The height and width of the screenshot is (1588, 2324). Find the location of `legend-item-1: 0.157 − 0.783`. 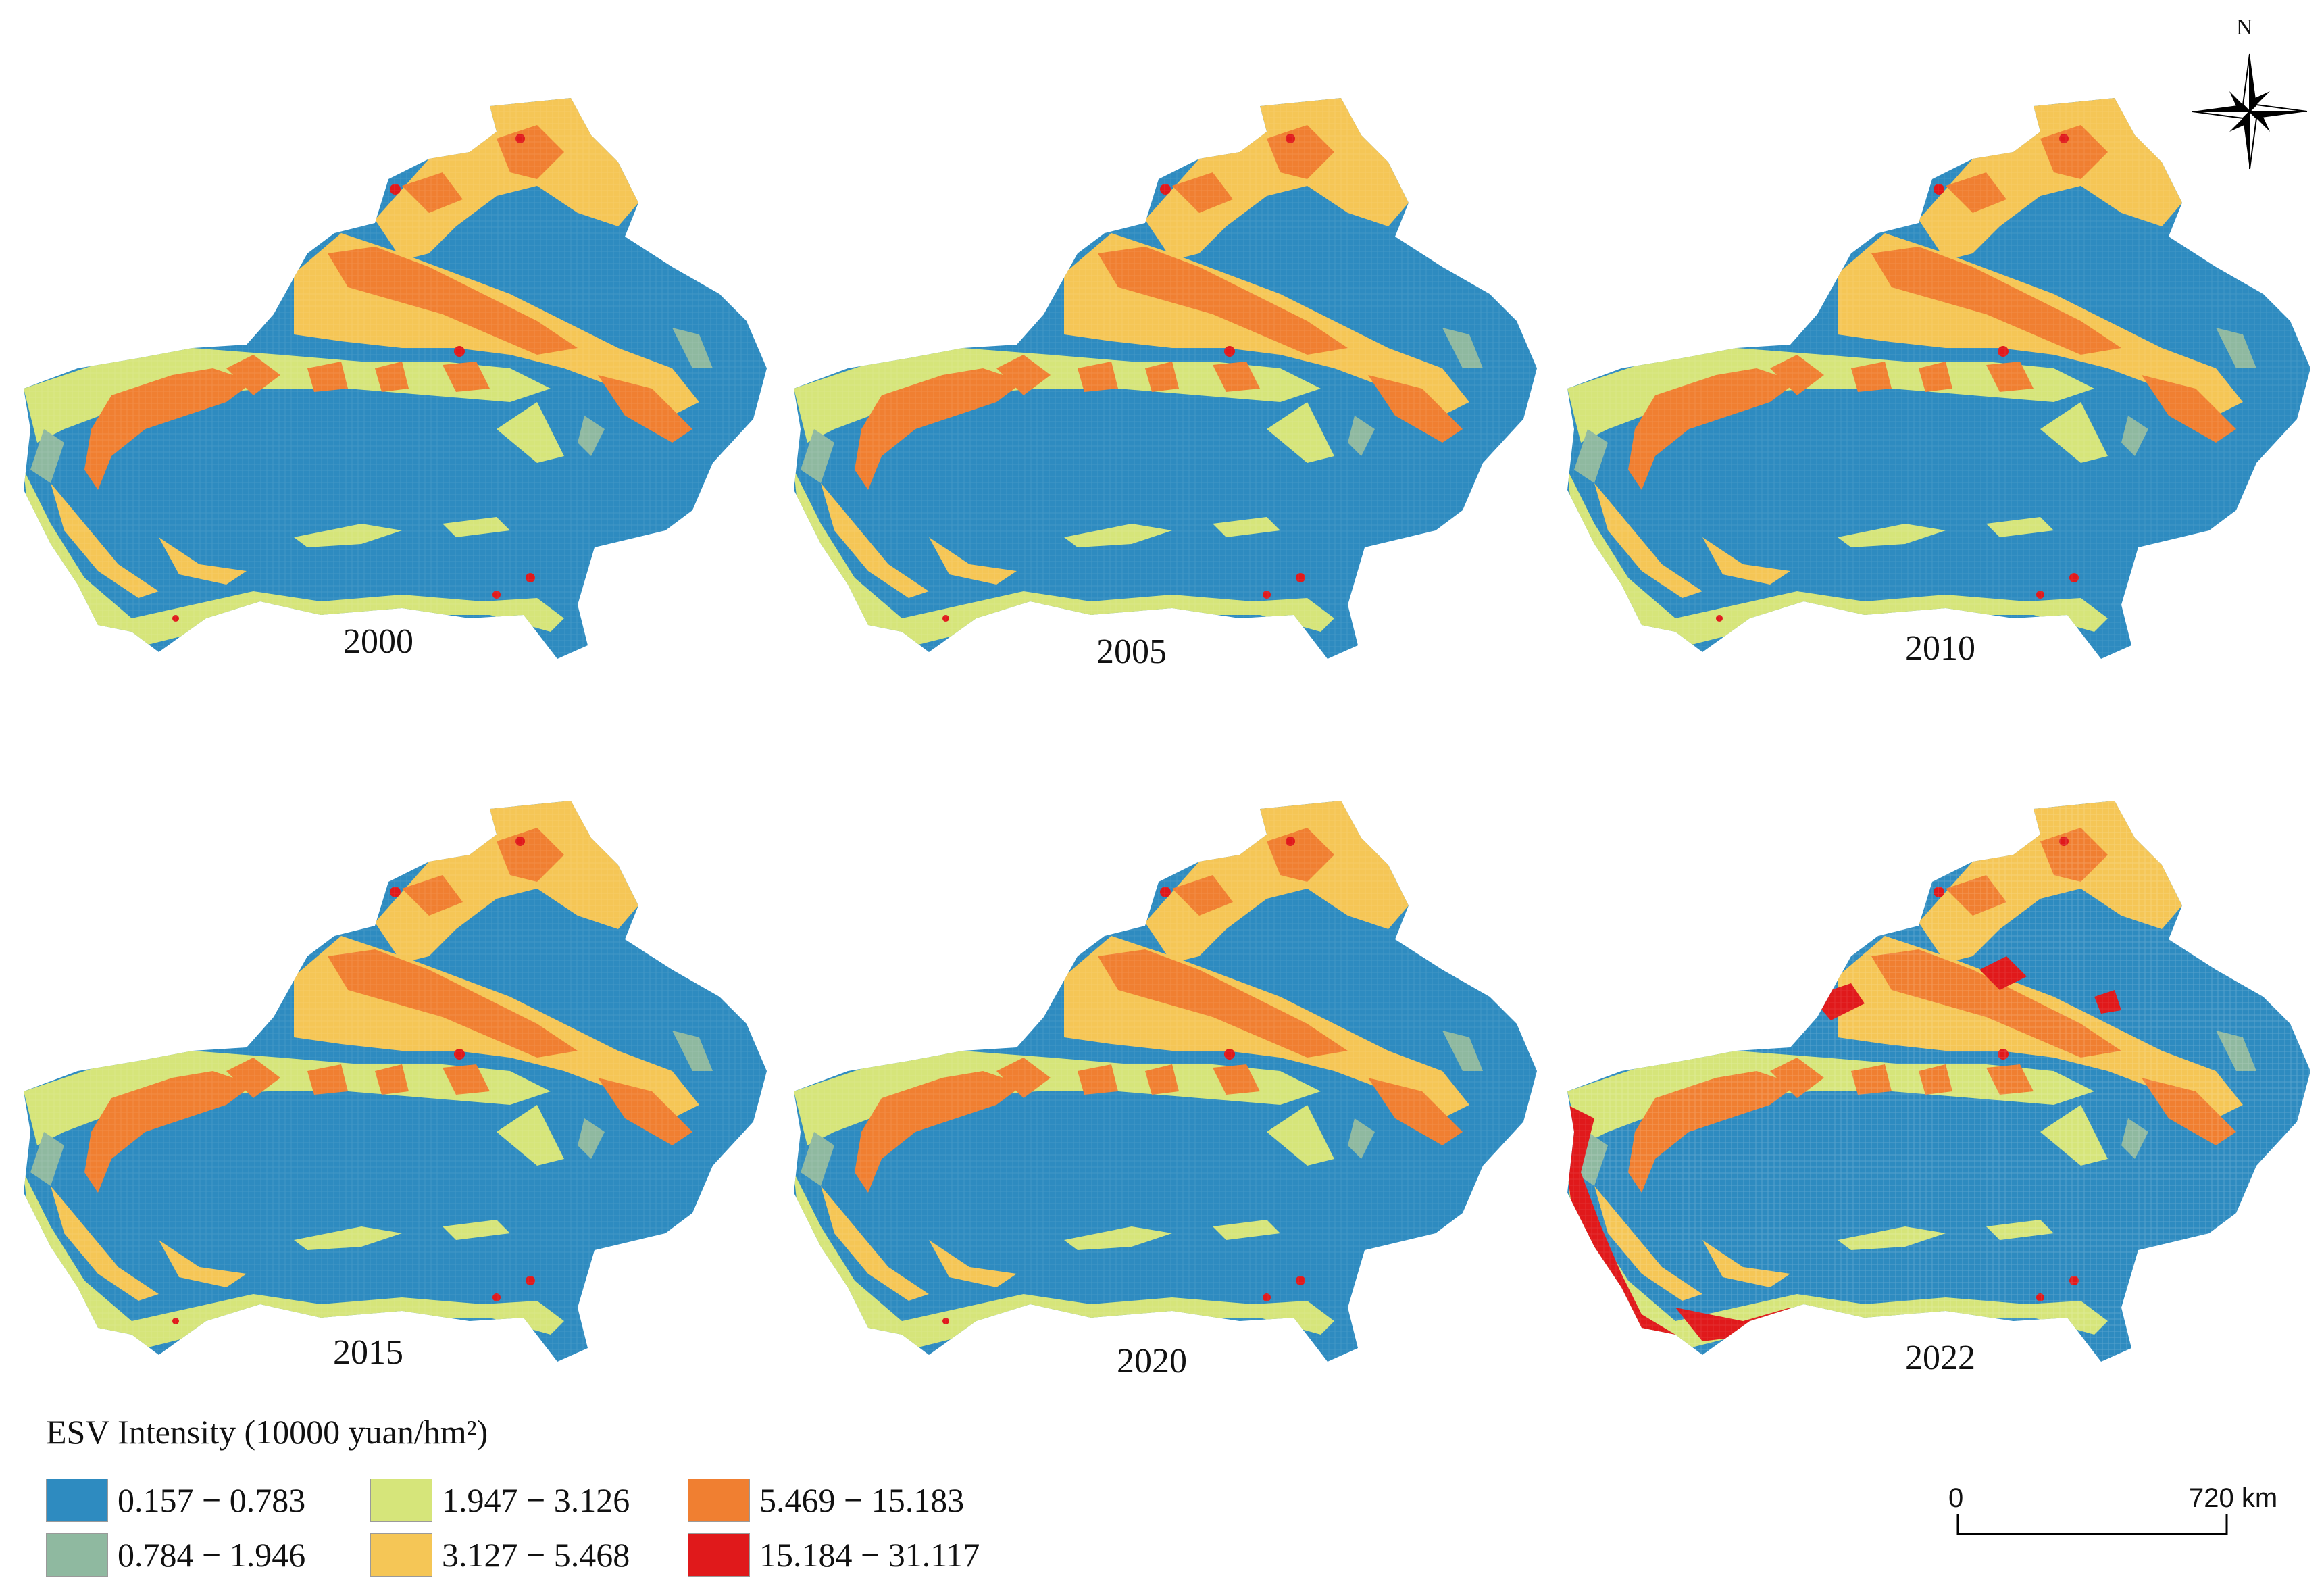

legend-item-1: 0.157 − 0.783 is located at coordinates (175, 1500).